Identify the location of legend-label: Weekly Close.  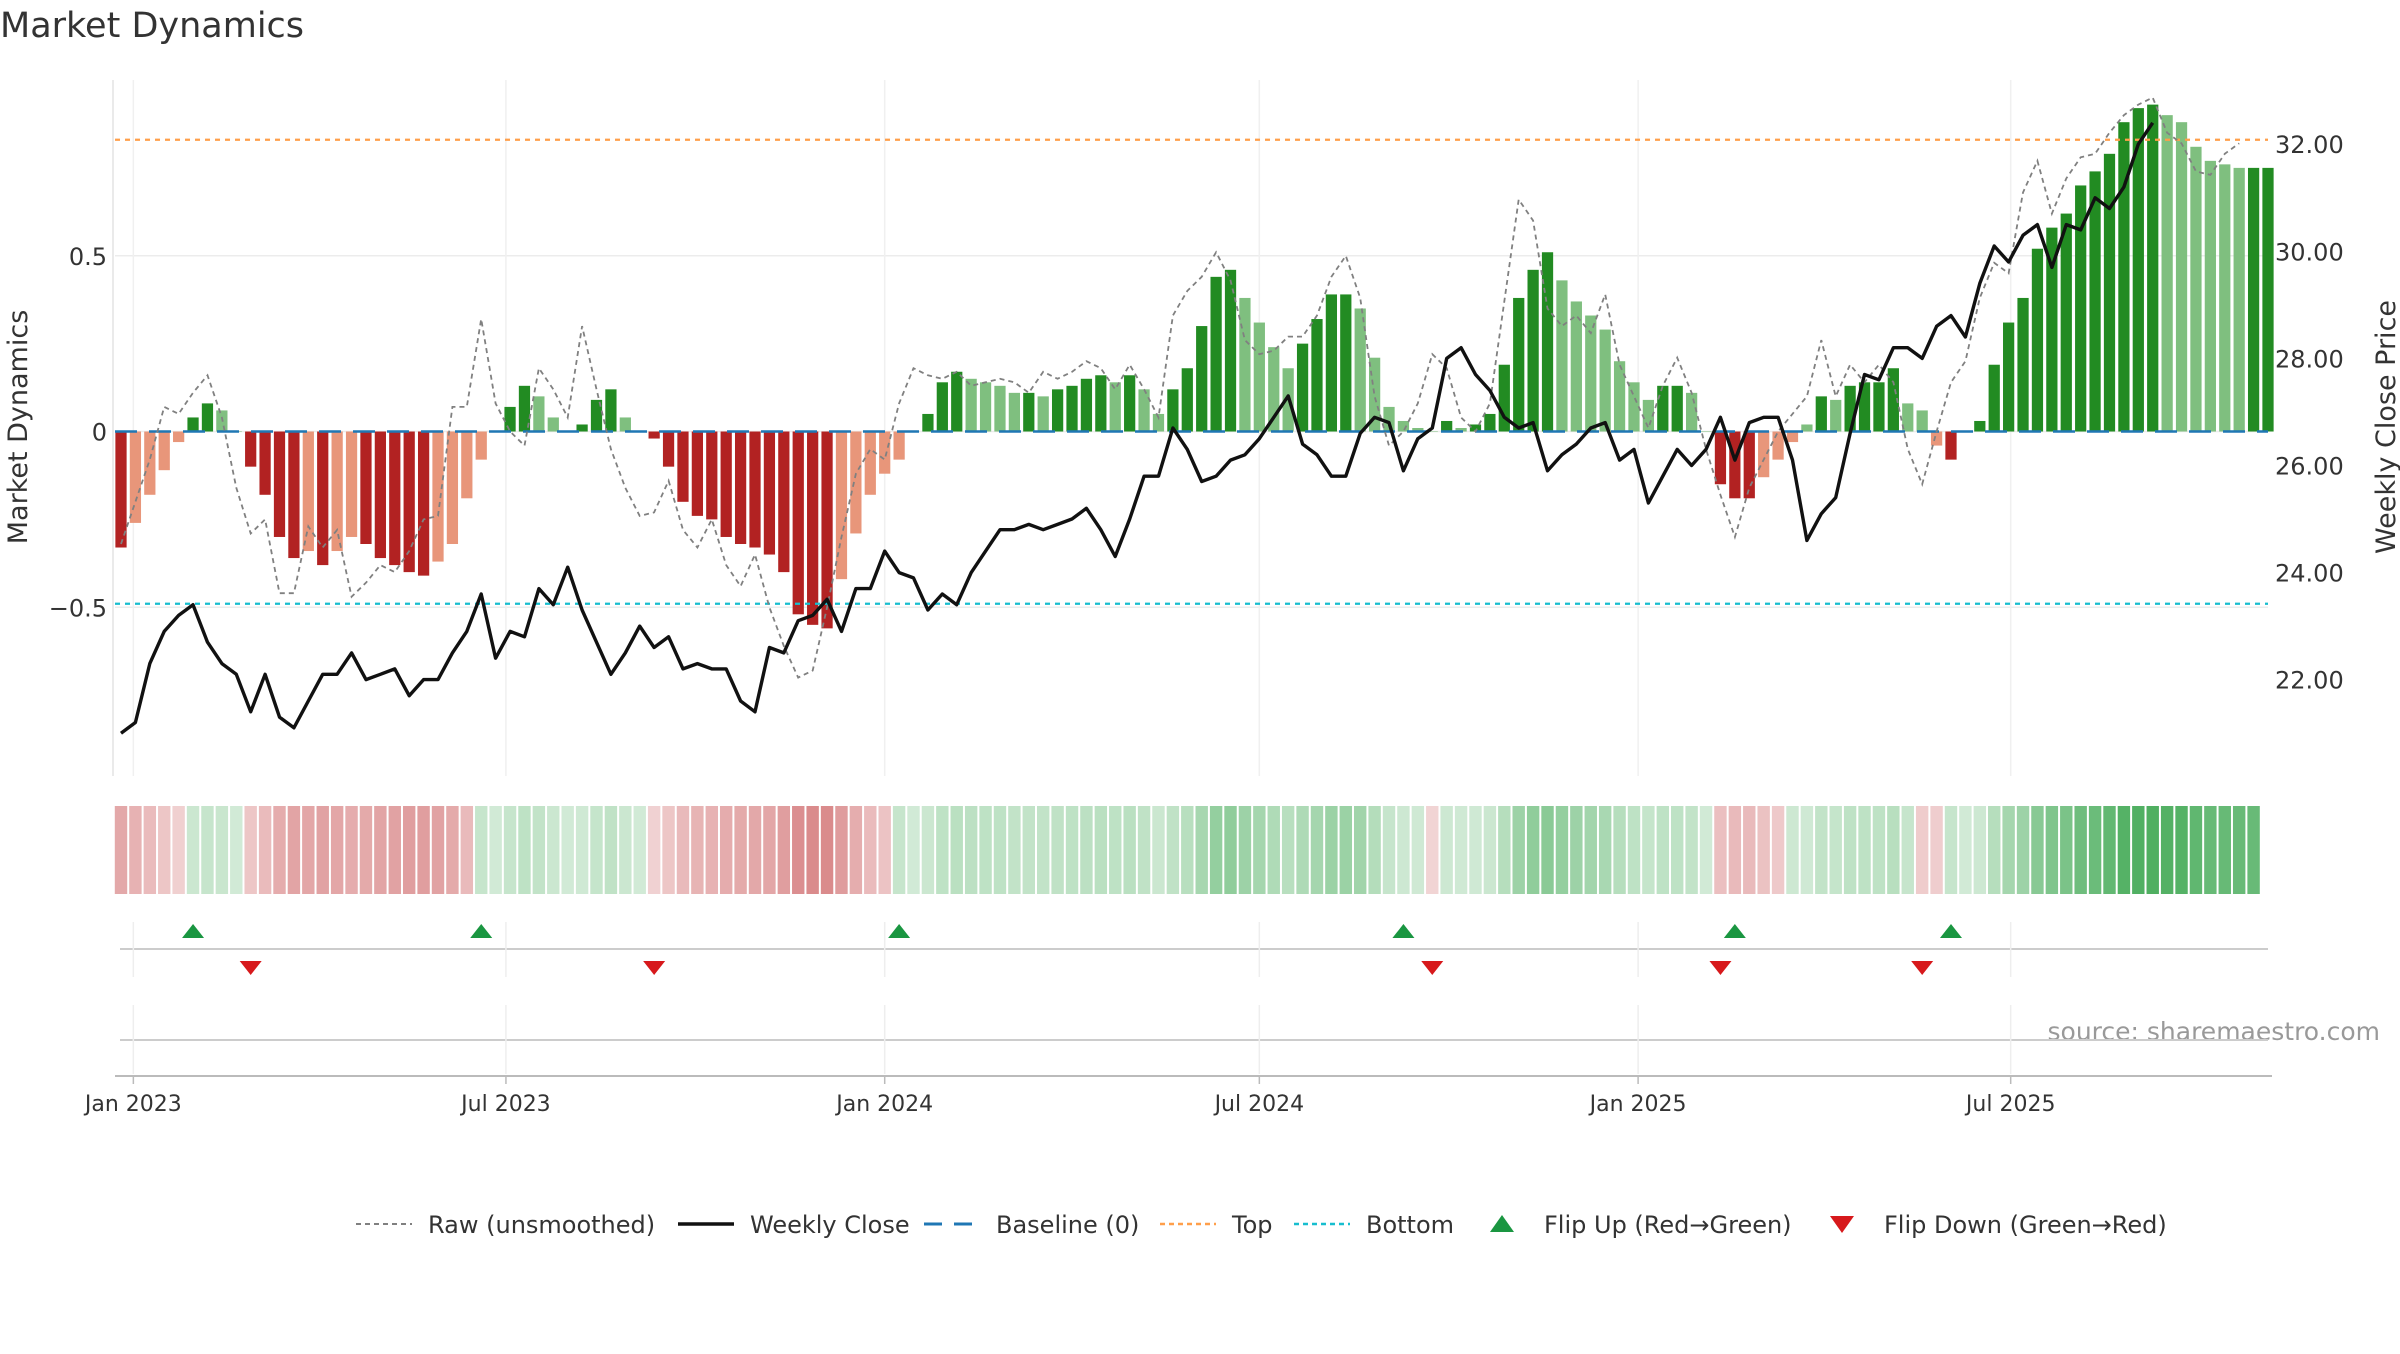
(830, 1225).